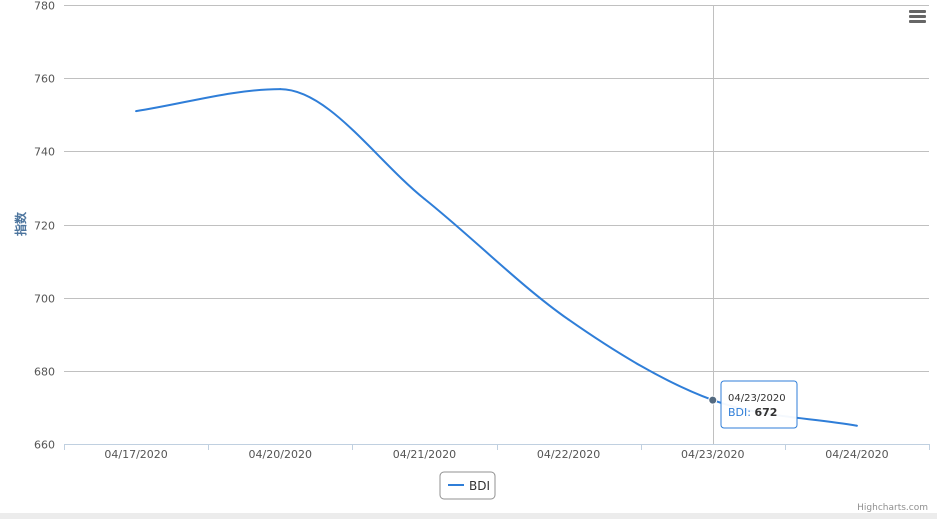 Image resolution: width=937 pixels, height=519 pixels. Describe the element at coordinates (135, 454) in the screenshot. I see `x-tick-label-0: 04/17/2020` at that location.